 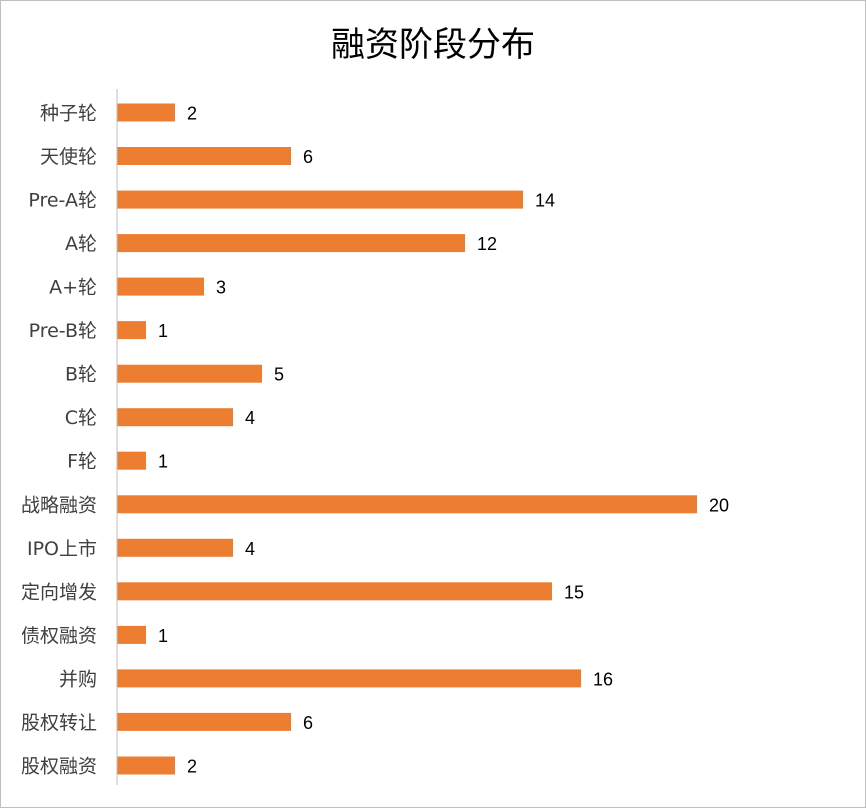 I want to click on value-label-11: 15, so click(x=574, y=592).